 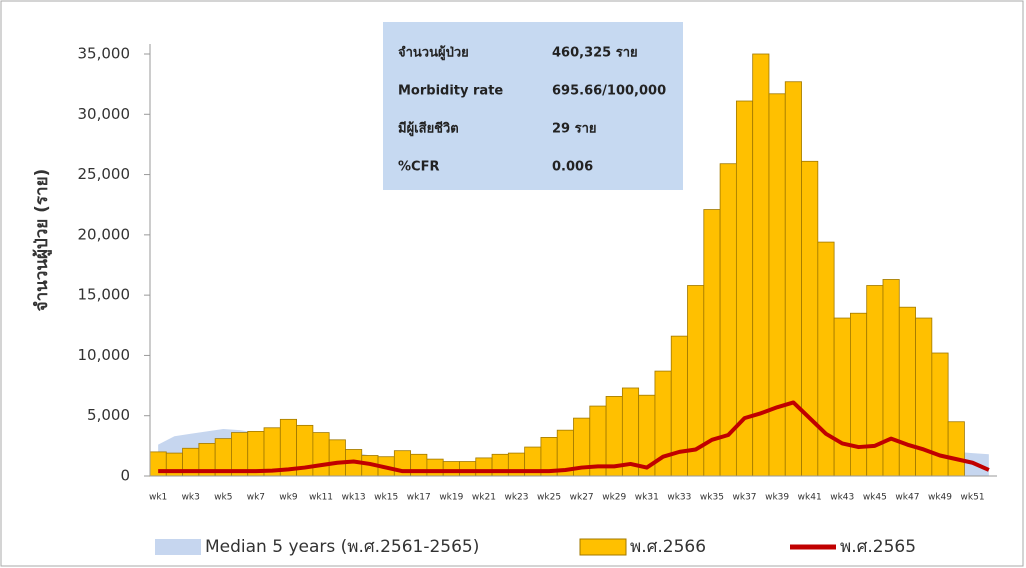 What do you see at coordinates (288, 498) in the screenshot?
I see `x-tick-label: wk9` at bounding box center [288, 498].